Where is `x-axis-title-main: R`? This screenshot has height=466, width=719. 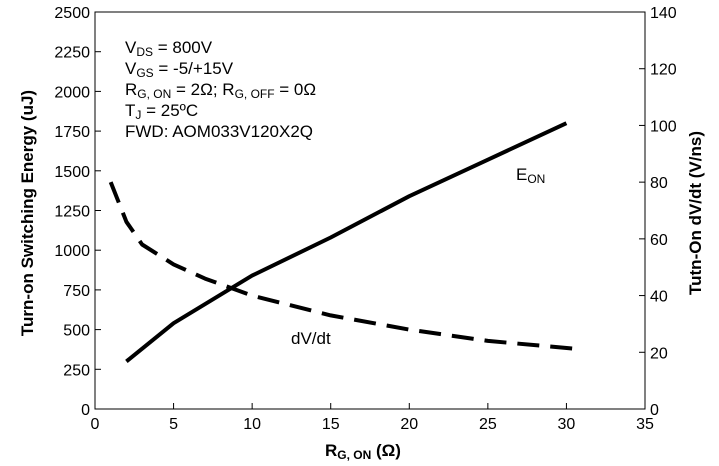 x-axis-title-main: R is located at coordinates (331, 450).